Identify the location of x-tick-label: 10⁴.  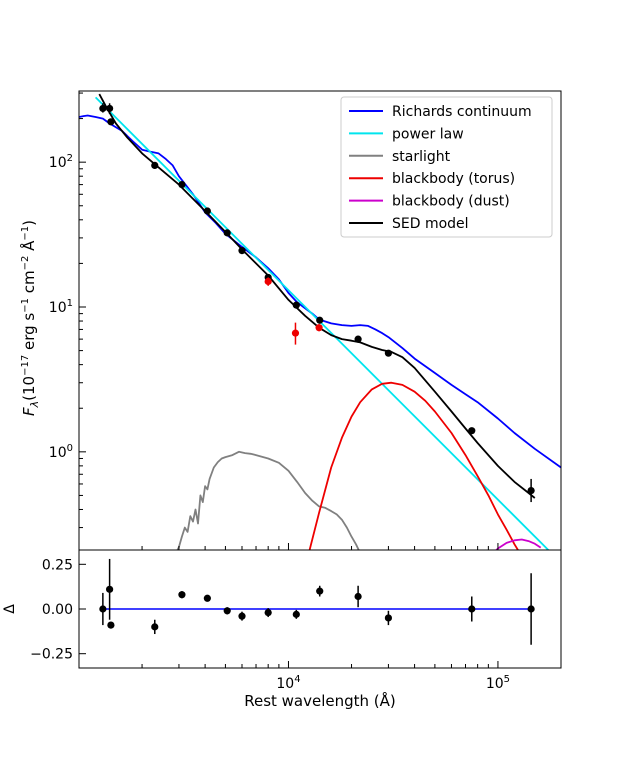
(288, 683).